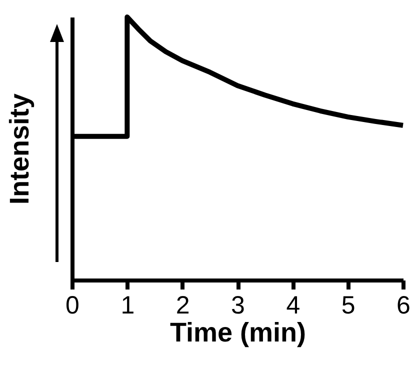 The width and height of the screenshot is (414, 378). What do you see at coordinates (127, 306) in the screenshot?
I see `x-tick-label: 1` at bounding box center [127, 306].